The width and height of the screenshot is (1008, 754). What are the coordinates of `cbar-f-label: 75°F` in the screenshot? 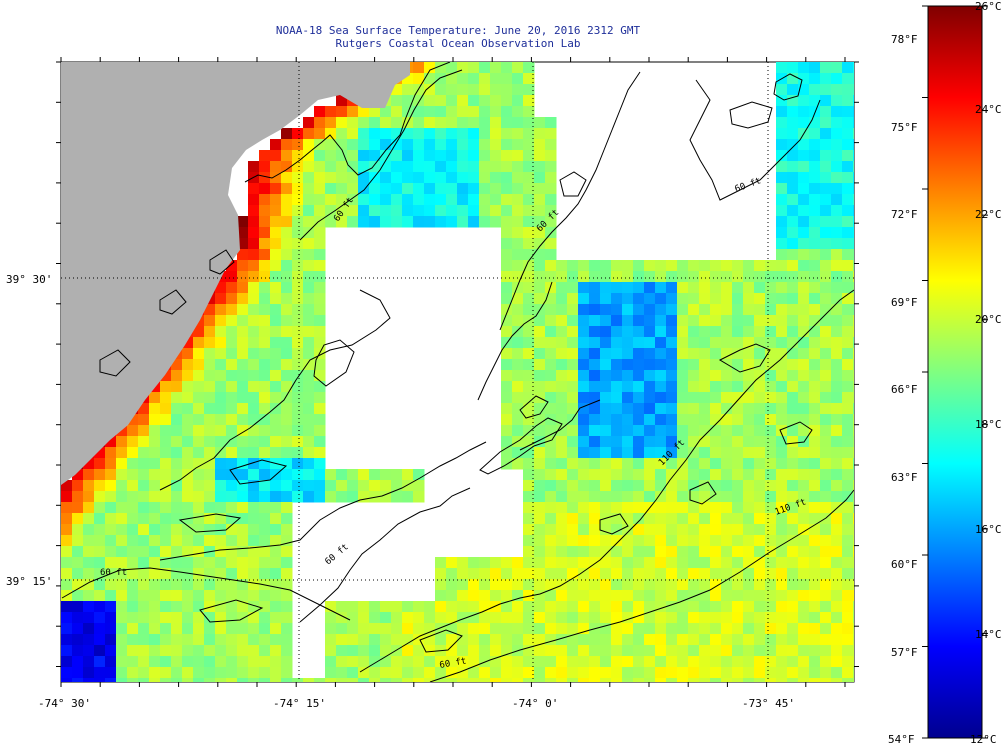 It's located at (904, 127).